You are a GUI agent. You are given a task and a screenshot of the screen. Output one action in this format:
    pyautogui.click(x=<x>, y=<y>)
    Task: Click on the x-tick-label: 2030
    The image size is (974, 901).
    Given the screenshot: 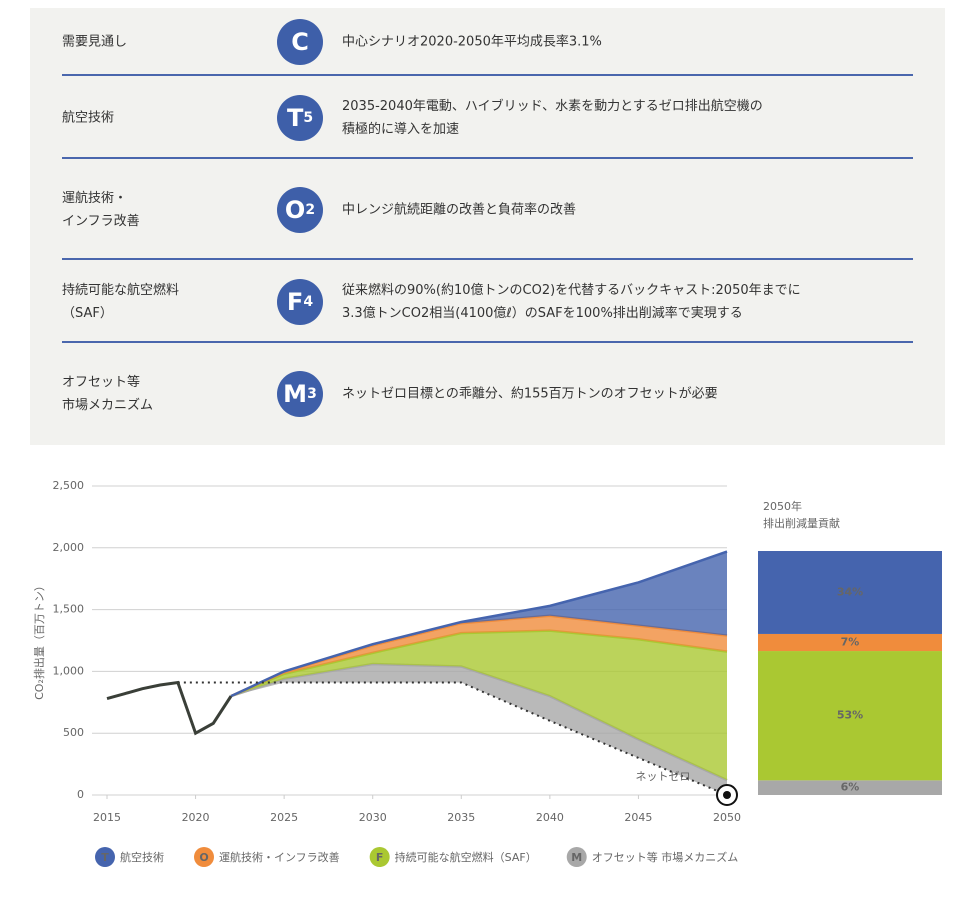 What is the action you would take?
    pyautogui.click(x=373, y=817)
    